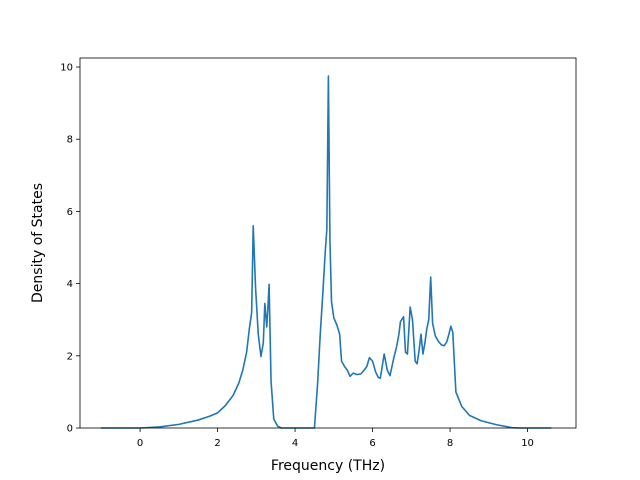  Describe the element at coordinates (527, 443) in the screenshot. I see `x-tick-label: 10` at that location.